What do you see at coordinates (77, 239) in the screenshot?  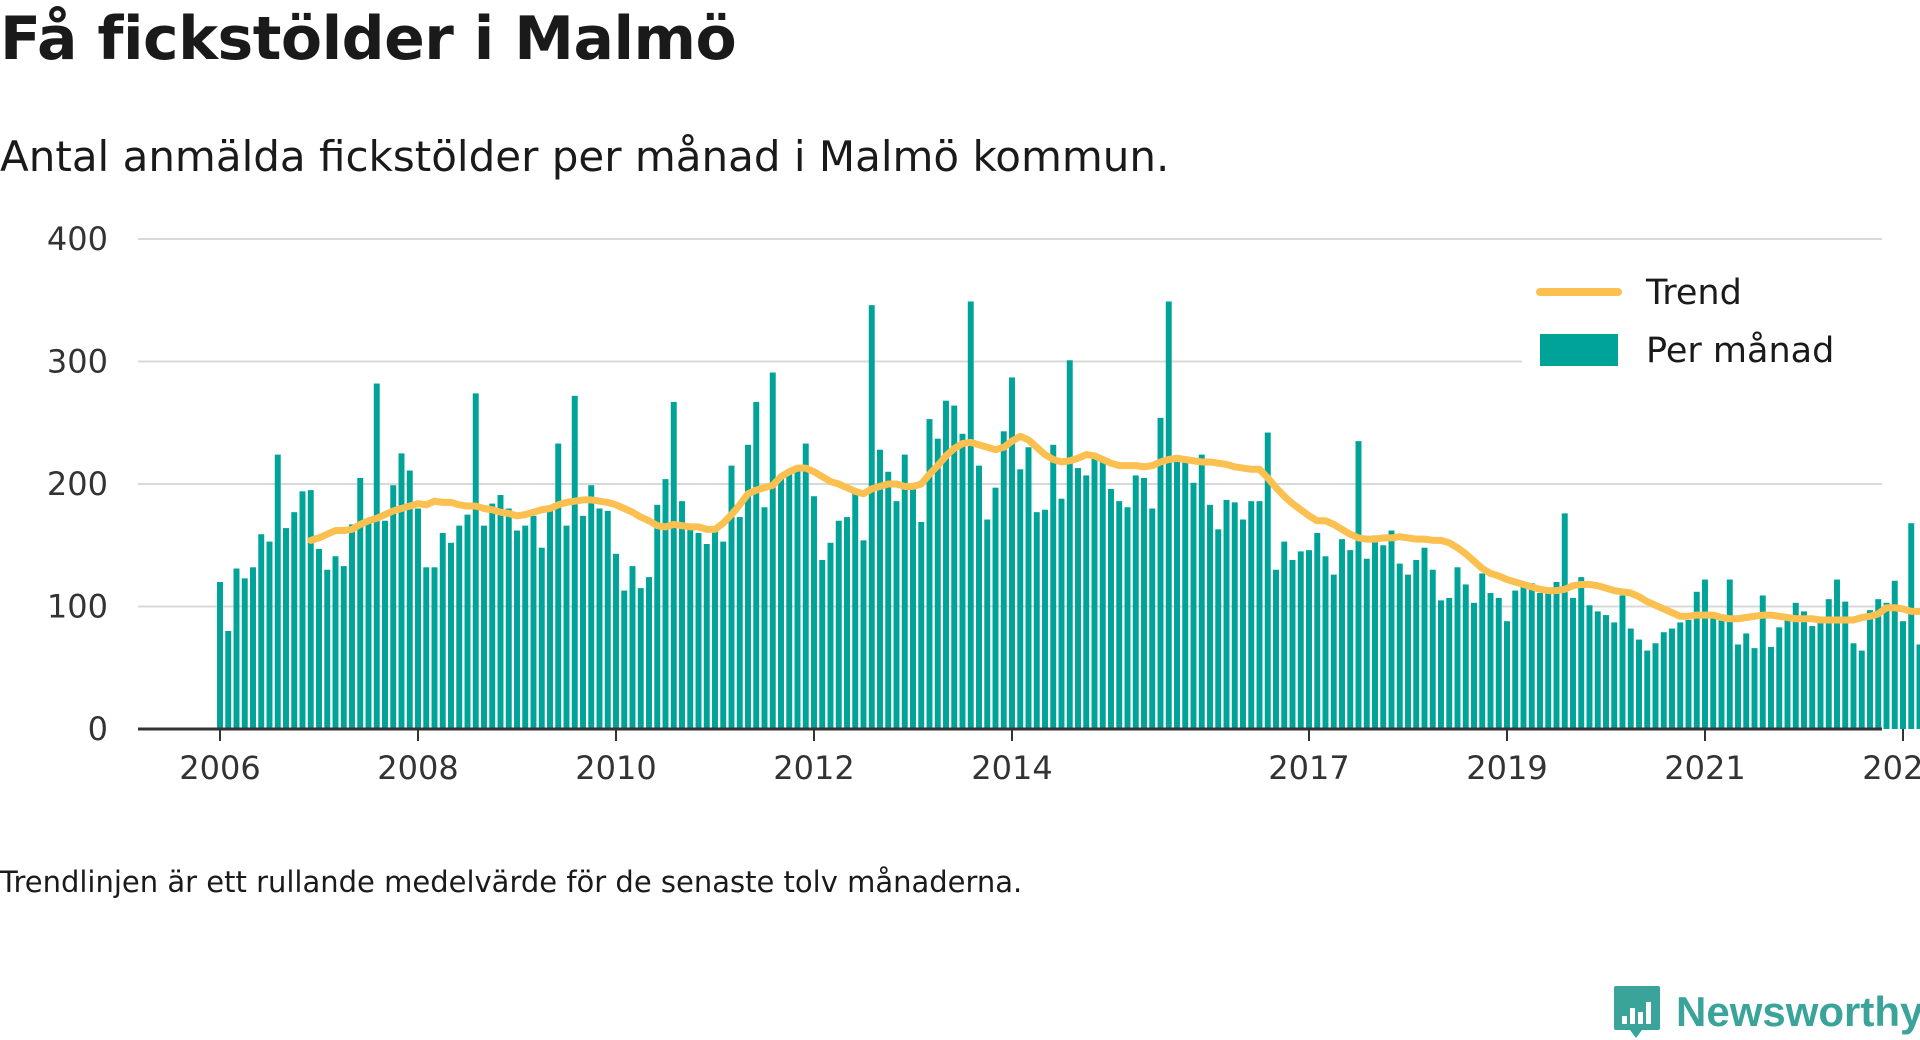 I see `y-tick-label: 400` at bounding box center [77, 239].